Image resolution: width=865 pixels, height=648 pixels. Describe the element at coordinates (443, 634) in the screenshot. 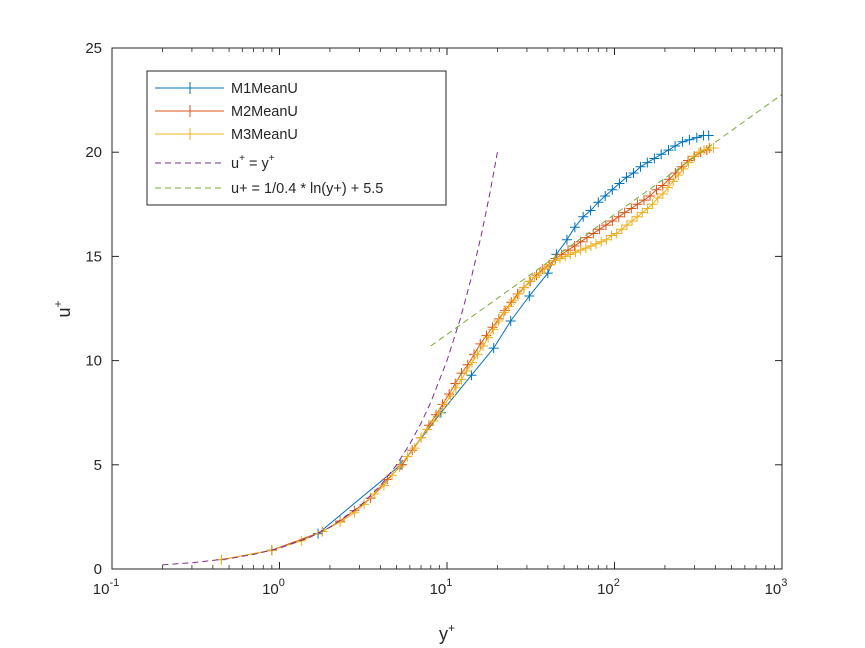

I see `x-axis-label-base: y` at that location.